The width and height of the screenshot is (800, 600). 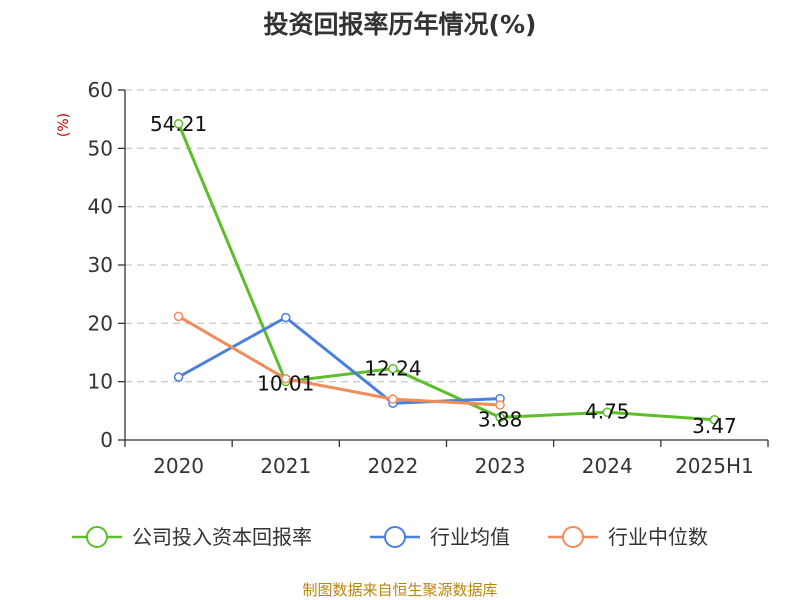 What do you see at coordinates (100, 90) in the screenshot?
I see `y-tick-label: 60` at bounding box center [100, 90].